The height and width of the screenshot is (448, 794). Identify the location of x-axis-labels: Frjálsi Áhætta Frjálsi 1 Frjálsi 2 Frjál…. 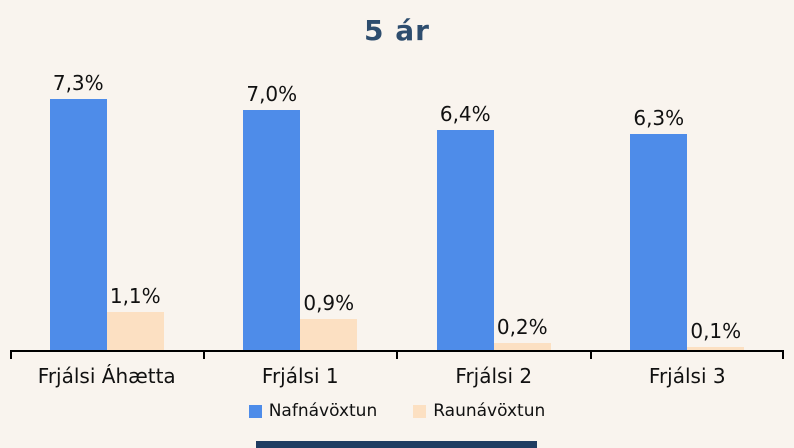
(397, 376).